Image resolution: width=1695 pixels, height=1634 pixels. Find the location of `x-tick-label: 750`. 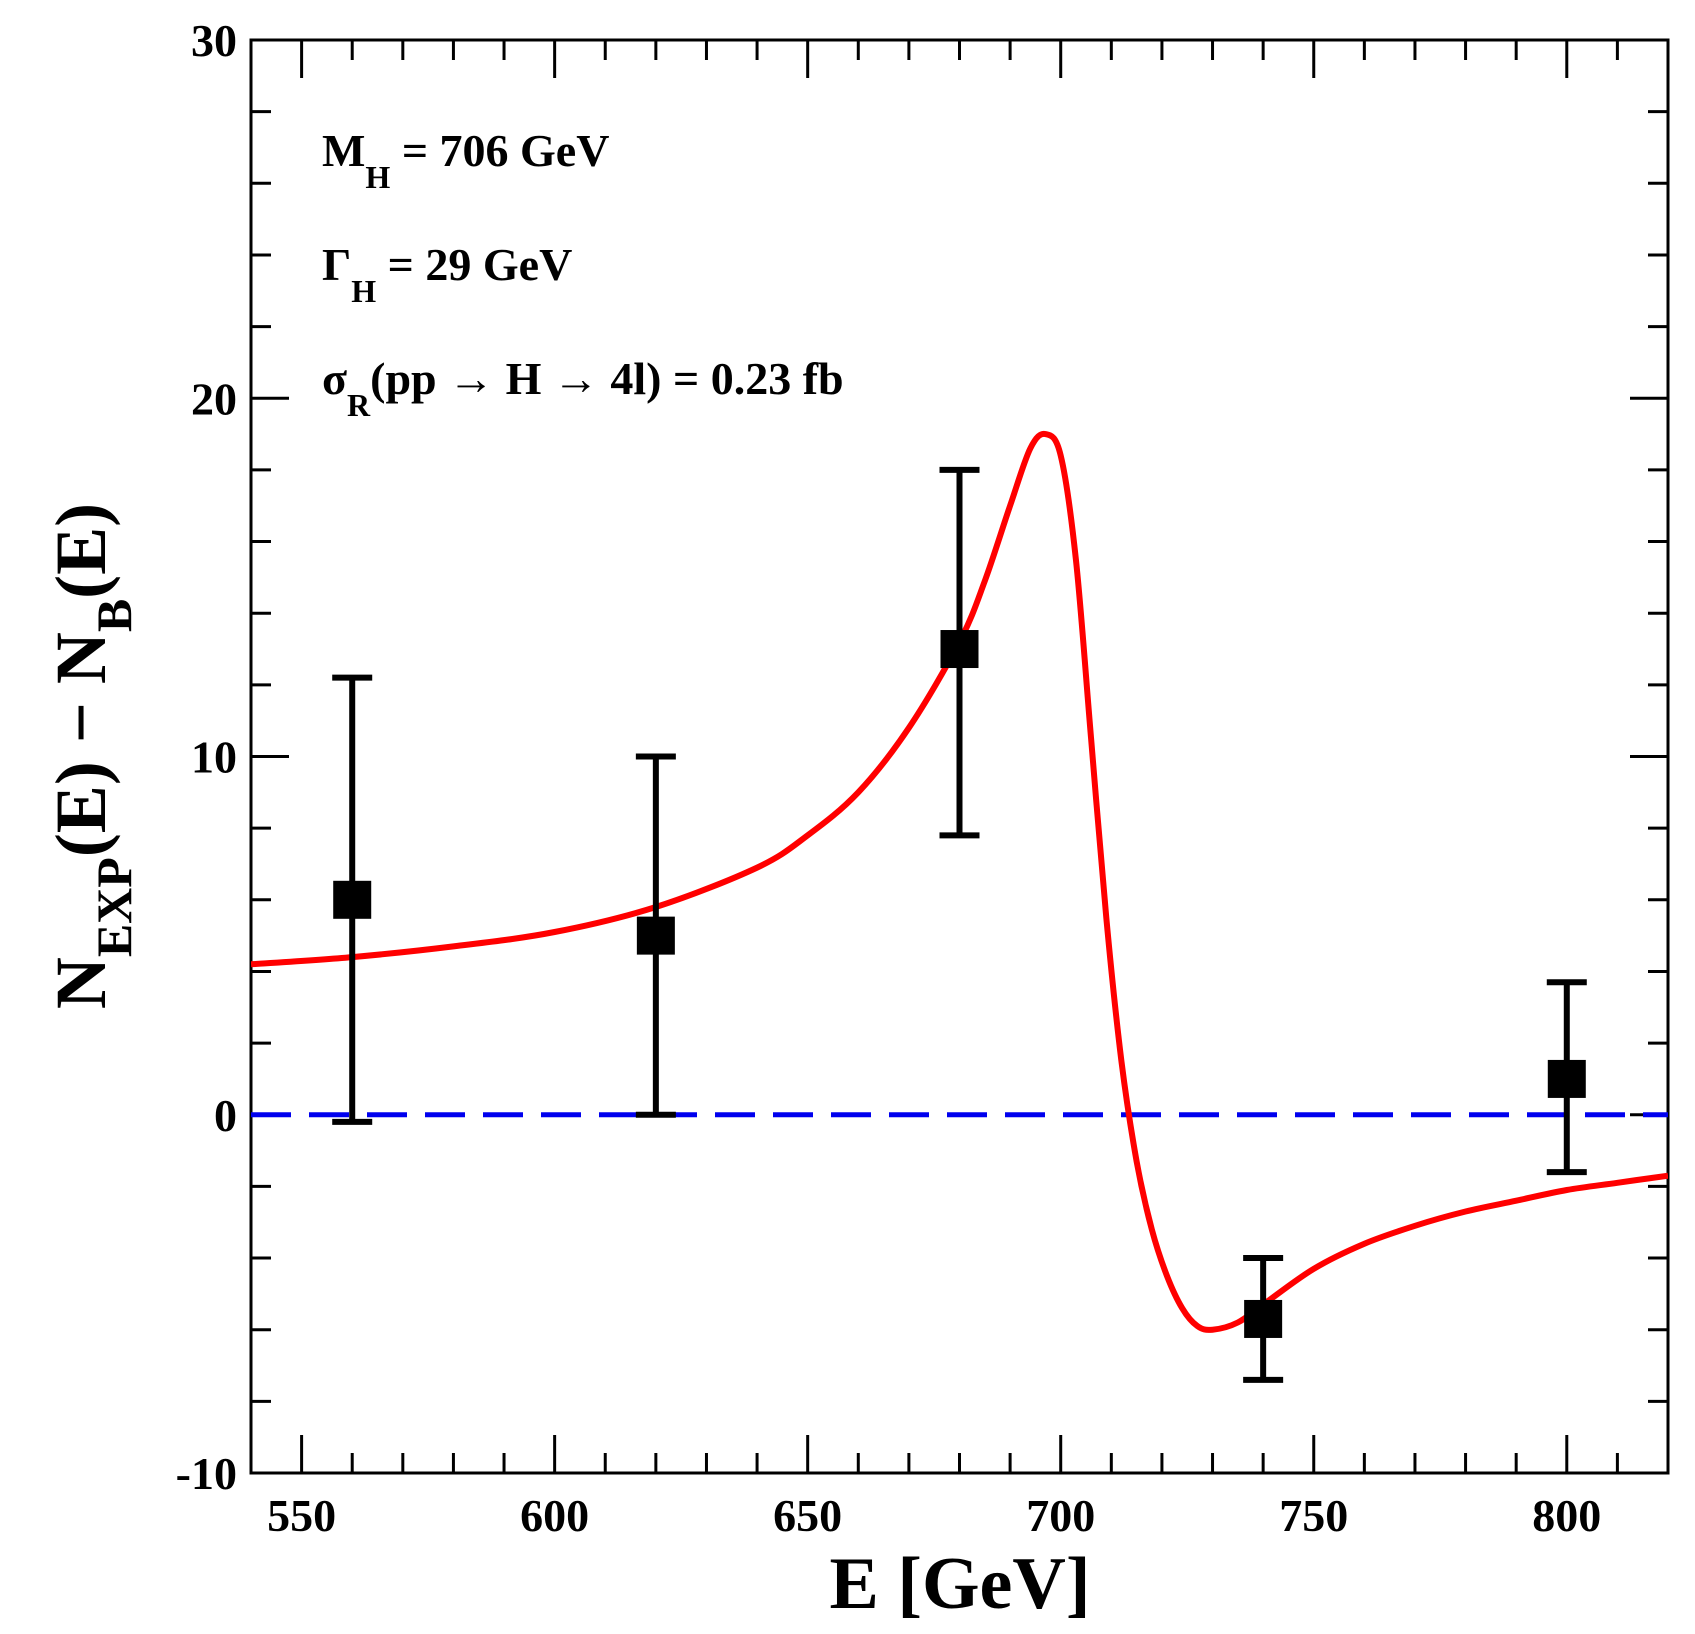

x-tick-label: 750 is located at coordinates (1313, 1515).